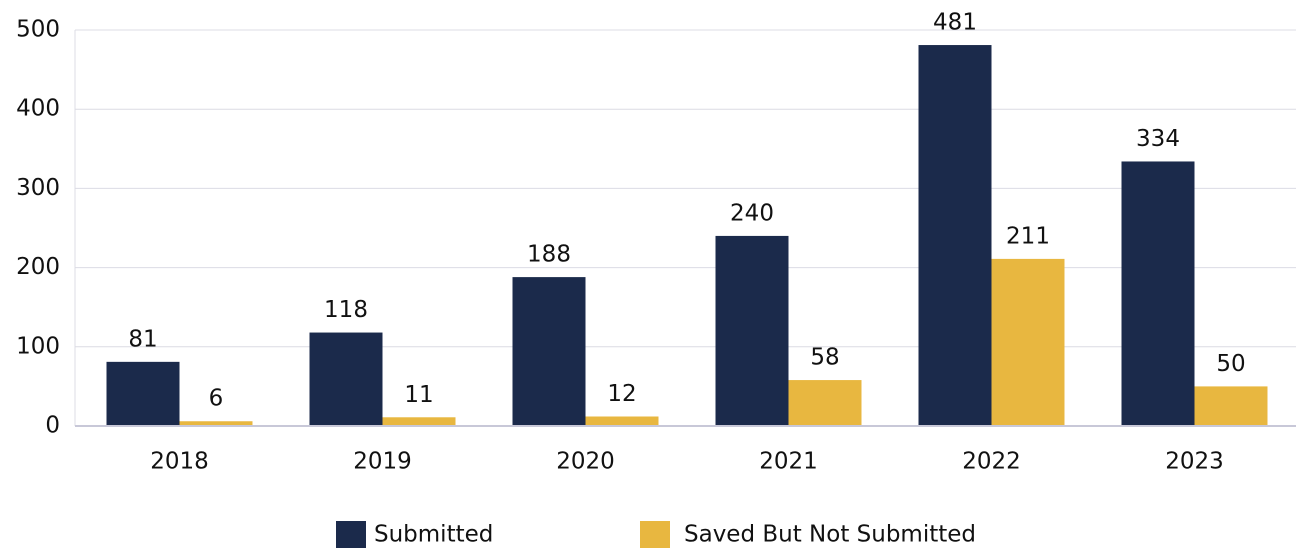 Image resolution: width=1297 pixels, height=552 pixels. I want to click on data-label: 12, so click(621, 394).